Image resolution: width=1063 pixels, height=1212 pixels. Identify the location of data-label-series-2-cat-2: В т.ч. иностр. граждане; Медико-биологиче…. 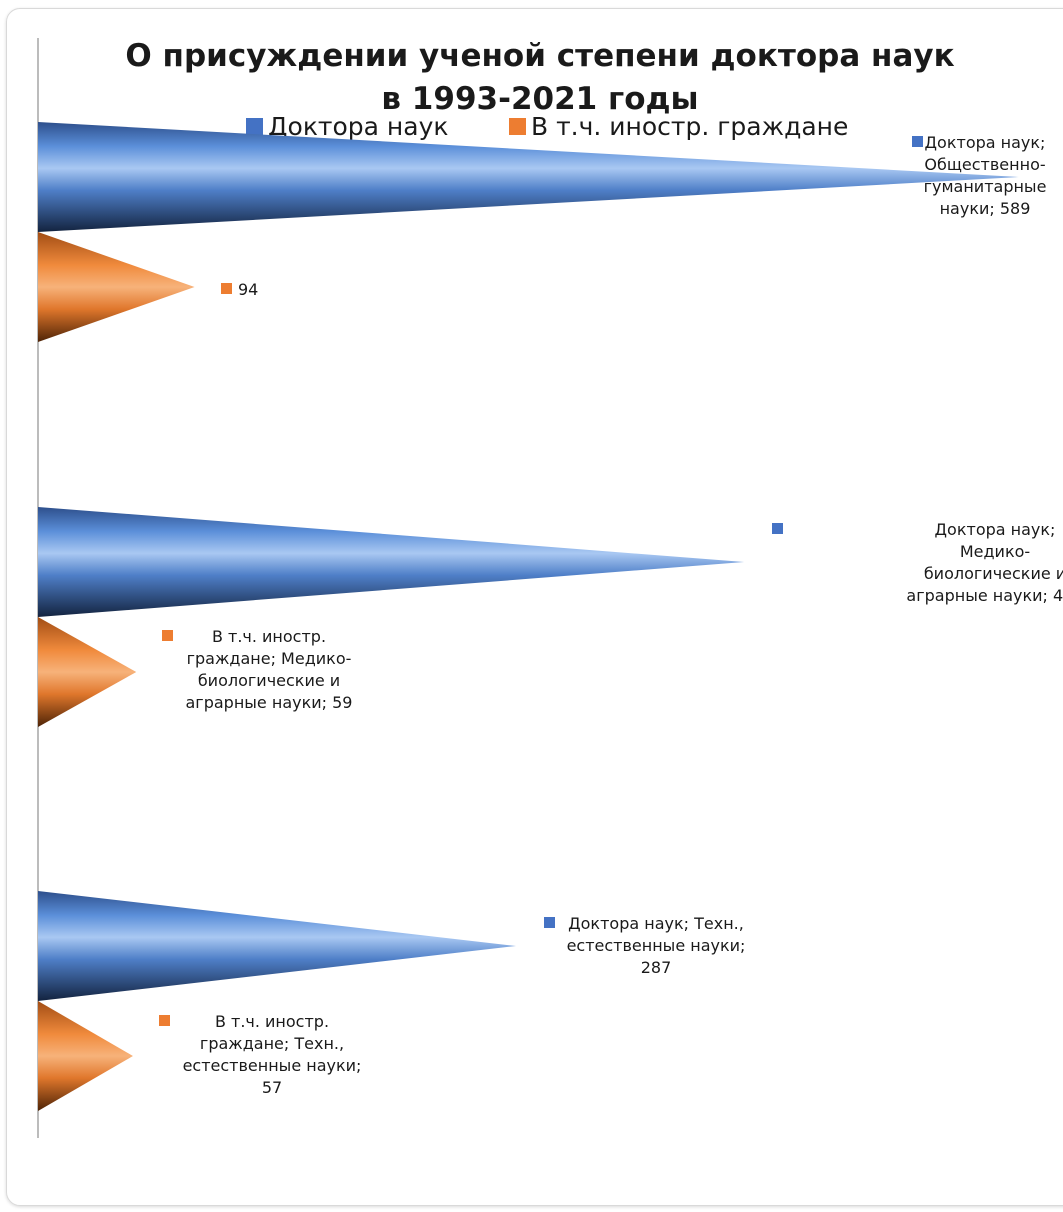
(269, 669).